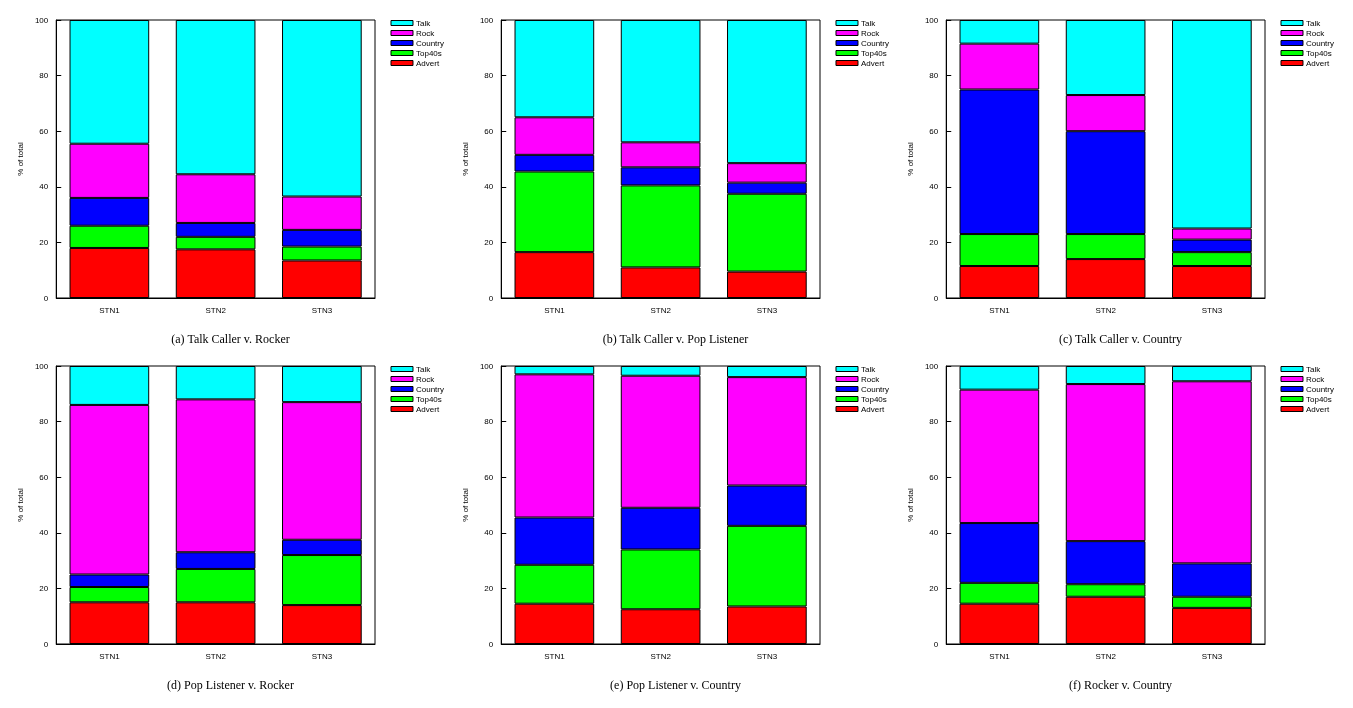 The height and width of the screenshot is (708, 1353). What do you see at coordinates (230, 339) in the screenshot?
I see `text: (a) Talk Caller v. Rocker` at bounding box center [230, 339].